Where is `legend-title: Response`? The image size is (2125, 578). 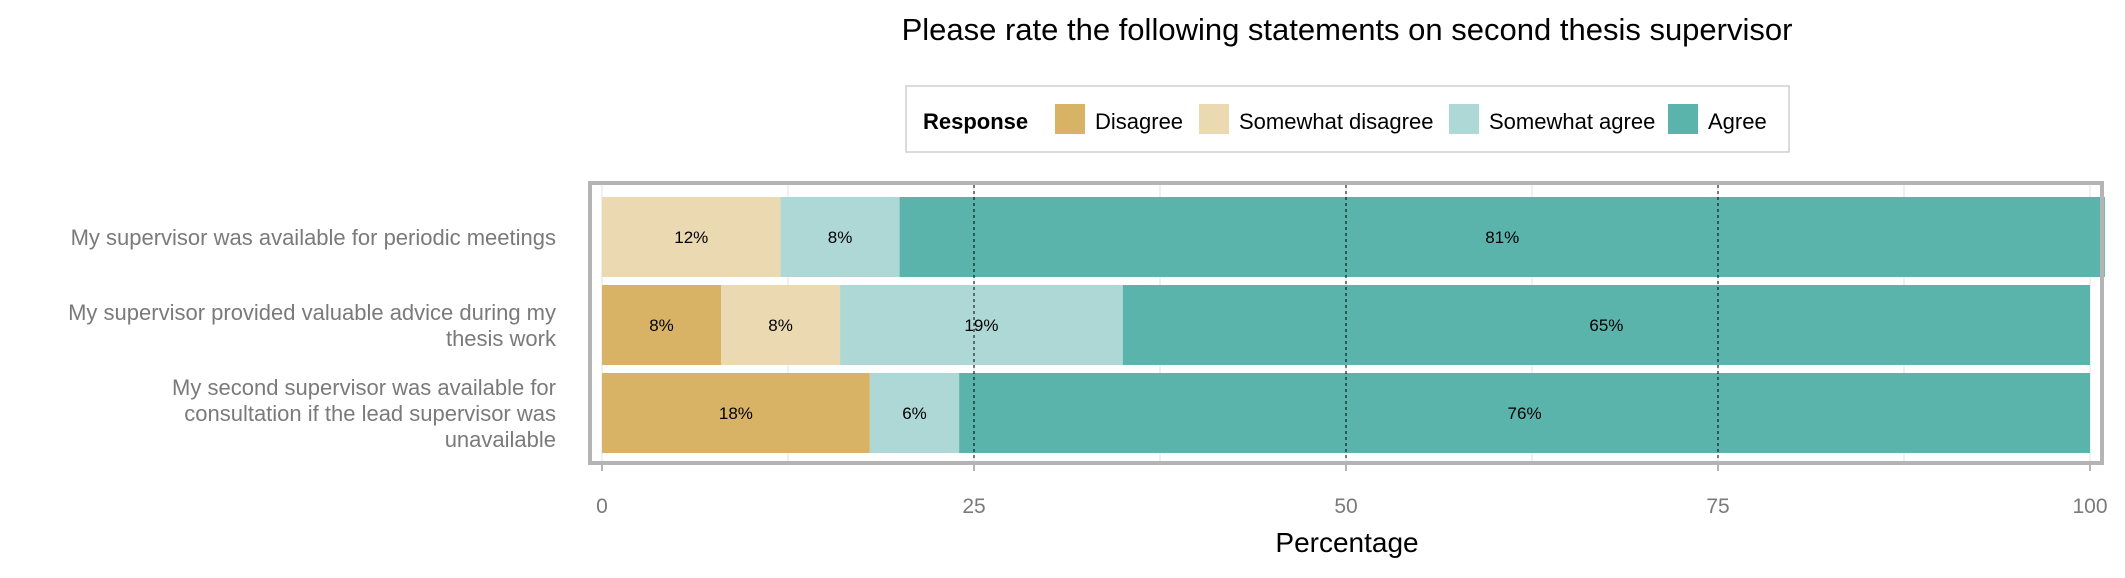
legend-title: Response is located at coordinates (975, 121).